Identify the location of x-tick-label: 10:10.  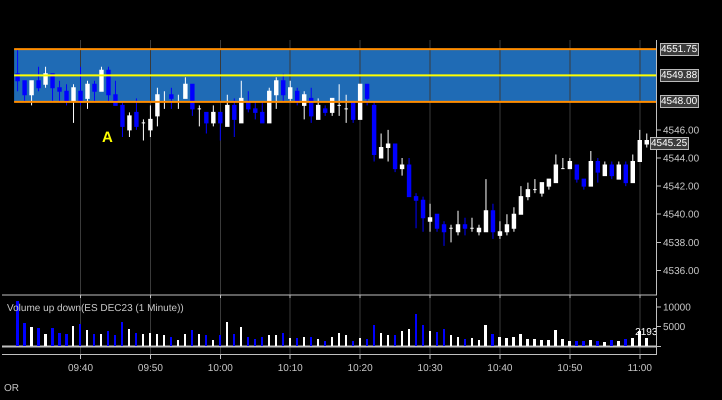
(291, 368).